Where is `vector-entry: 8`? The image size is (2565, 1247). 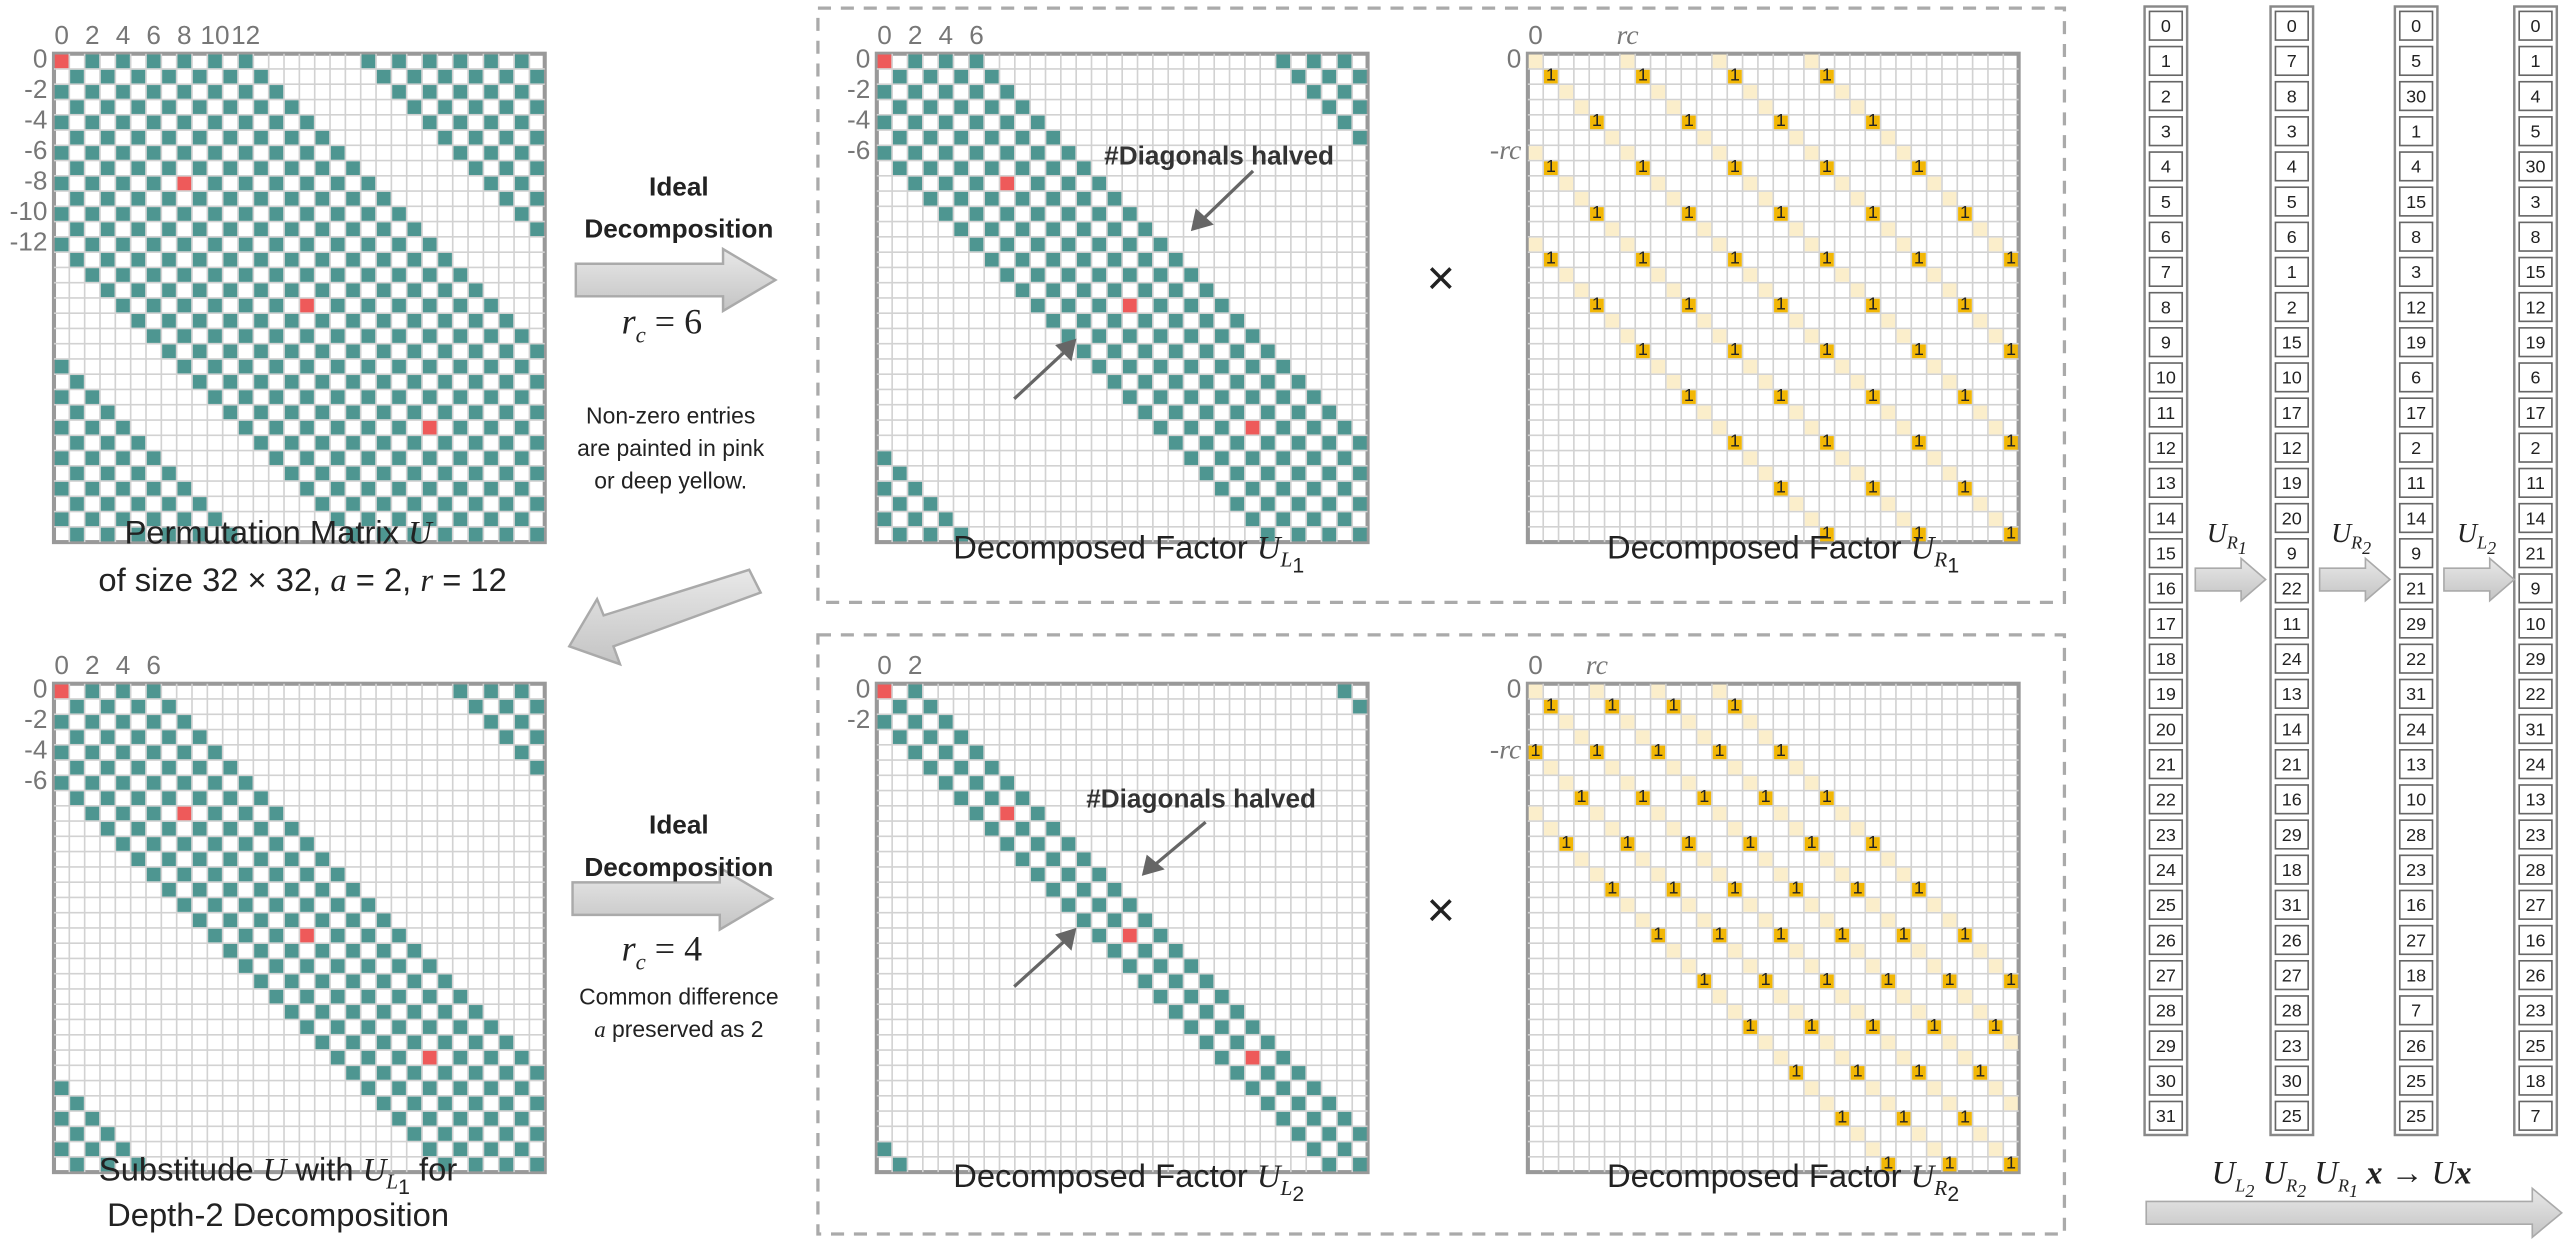 vector-entry: 8 is located at coordinates (2416, 237).